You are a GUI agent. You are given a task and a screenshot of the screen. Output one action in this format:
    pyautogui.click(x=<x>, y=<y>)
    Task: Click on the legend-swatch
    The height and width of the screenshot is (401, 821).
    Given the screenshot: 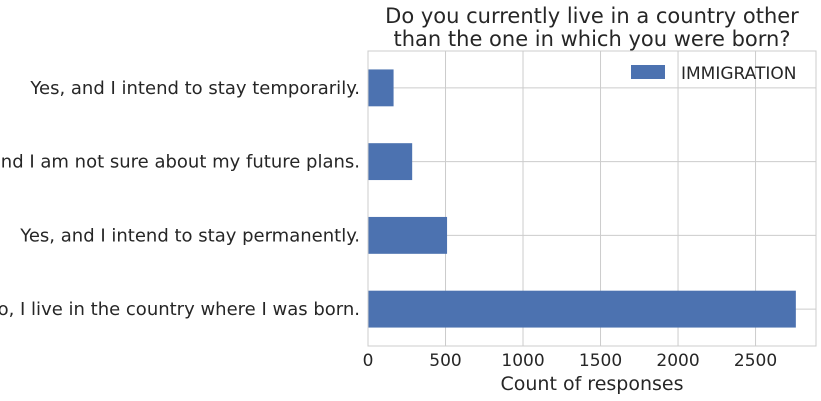 What is the action you would take?
    pyautogui.click(x=648, y=72)
    